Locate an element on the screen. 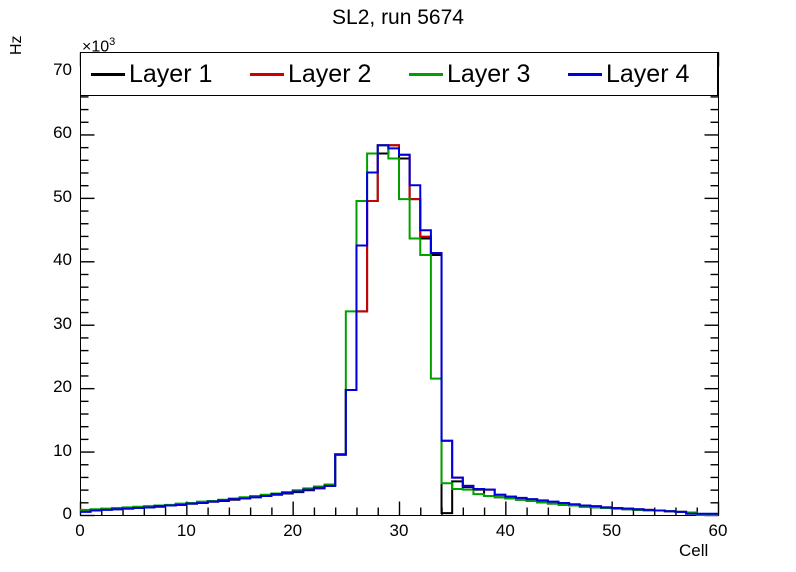  x-tick-label-30: 30 is located at coordinates (399, 530).